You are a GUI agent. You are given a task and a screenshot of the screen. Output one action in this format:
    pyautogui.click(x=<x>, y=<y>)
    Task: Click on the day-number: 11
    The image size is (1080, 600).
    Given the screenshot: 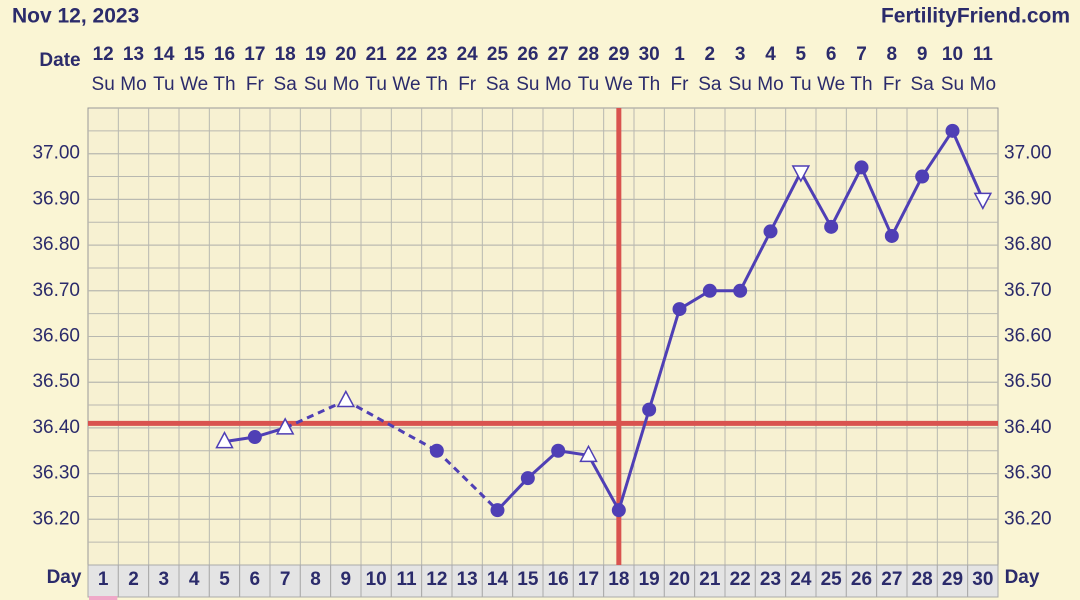 What is the action you would take?
    pyautogui.click(x=406, y=579)
    